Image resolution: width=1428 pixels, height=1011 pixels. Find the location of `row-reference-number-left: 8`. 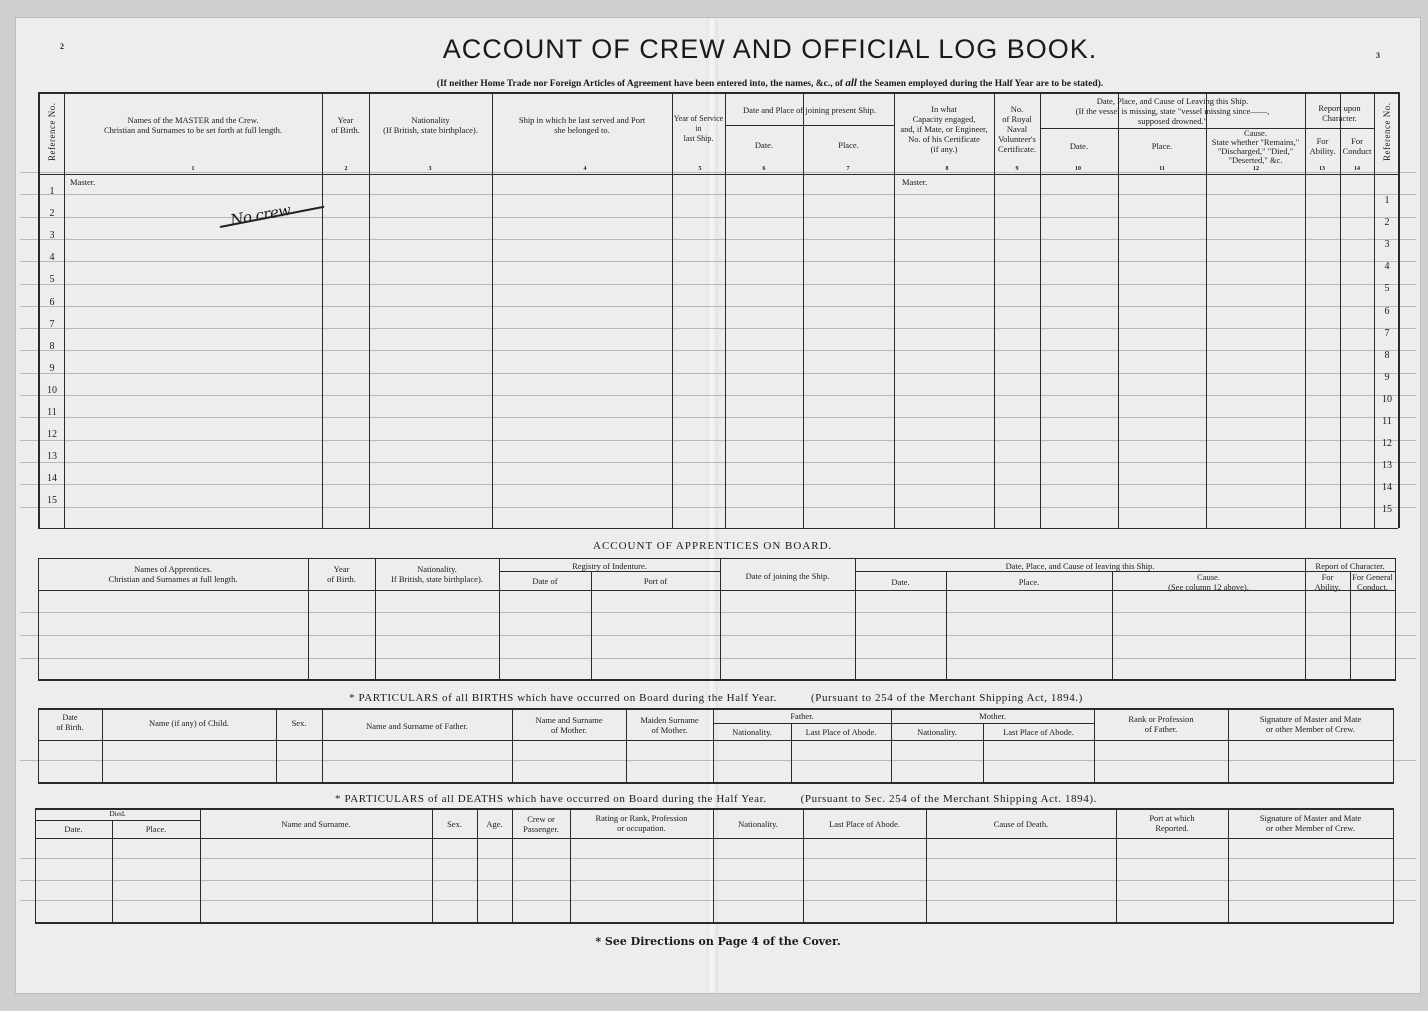

row-reference-number-left: 8 is located at coordinates (52, 346).